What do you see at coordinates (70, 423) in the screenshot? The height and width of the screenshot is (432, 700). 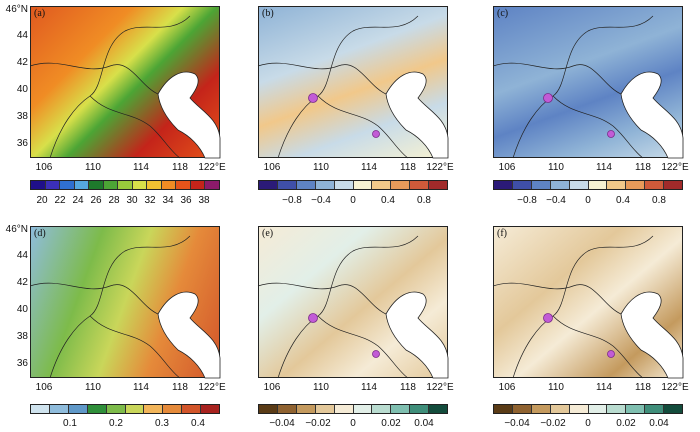 I see `colorbar-label: 0.1` at bounding box center [70, 423].